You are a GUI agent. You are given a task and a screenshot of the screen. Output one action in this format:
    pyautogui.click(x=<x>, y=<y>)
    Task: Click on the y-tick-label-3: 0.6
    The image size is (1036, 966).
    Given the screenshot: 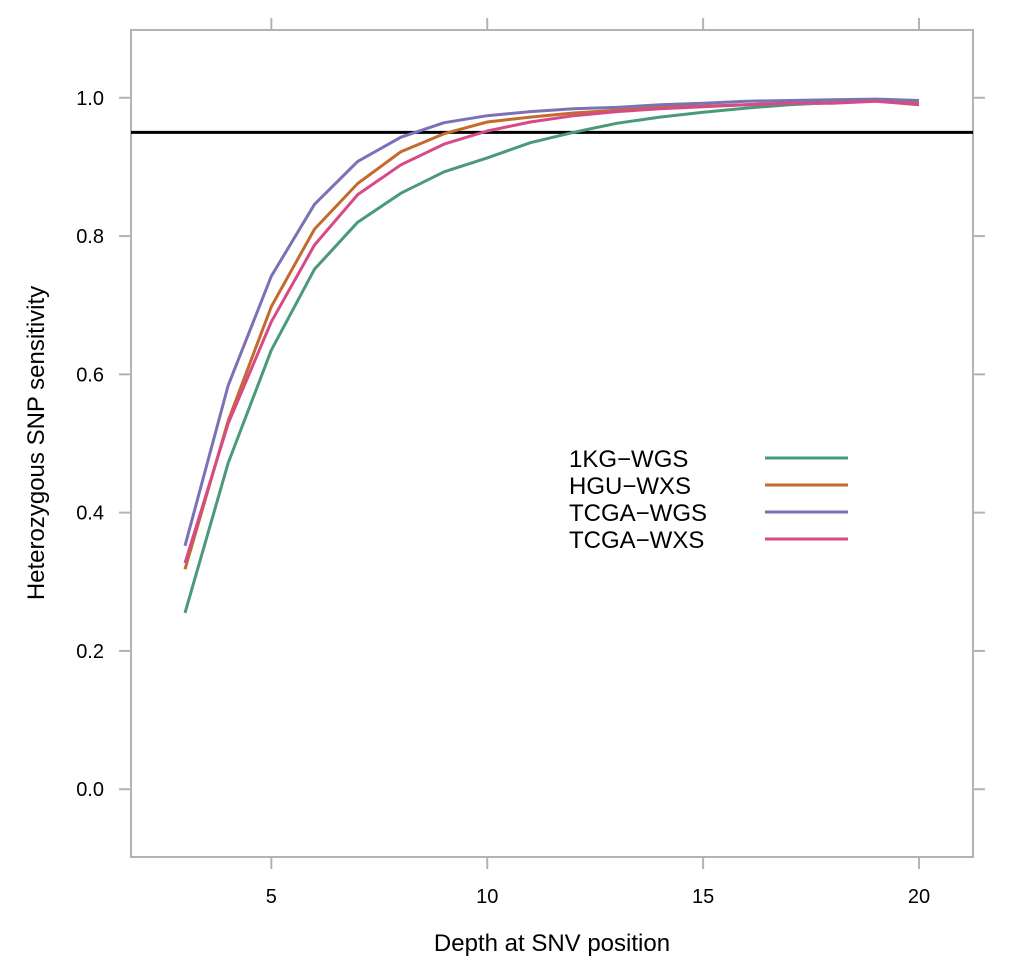 What is the action you would take?
    pyautogui.click(x=90, y=375)
    